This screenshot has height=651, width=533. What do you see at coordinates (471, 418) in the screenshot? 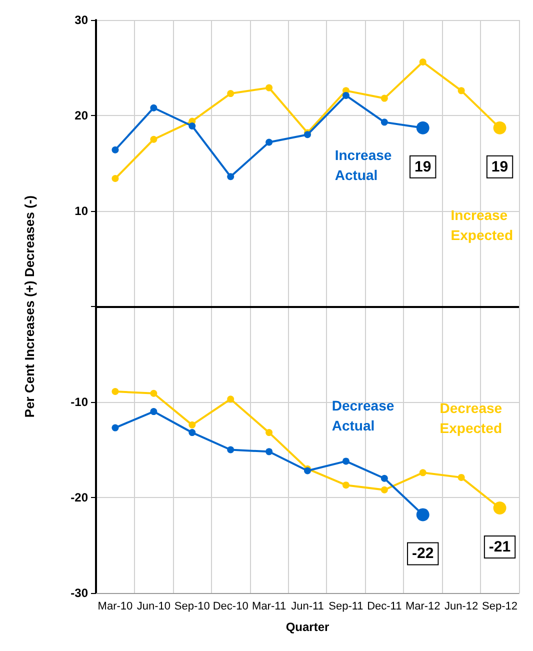
I see `text: Decrease Expected` at bounding box center [471, 418].